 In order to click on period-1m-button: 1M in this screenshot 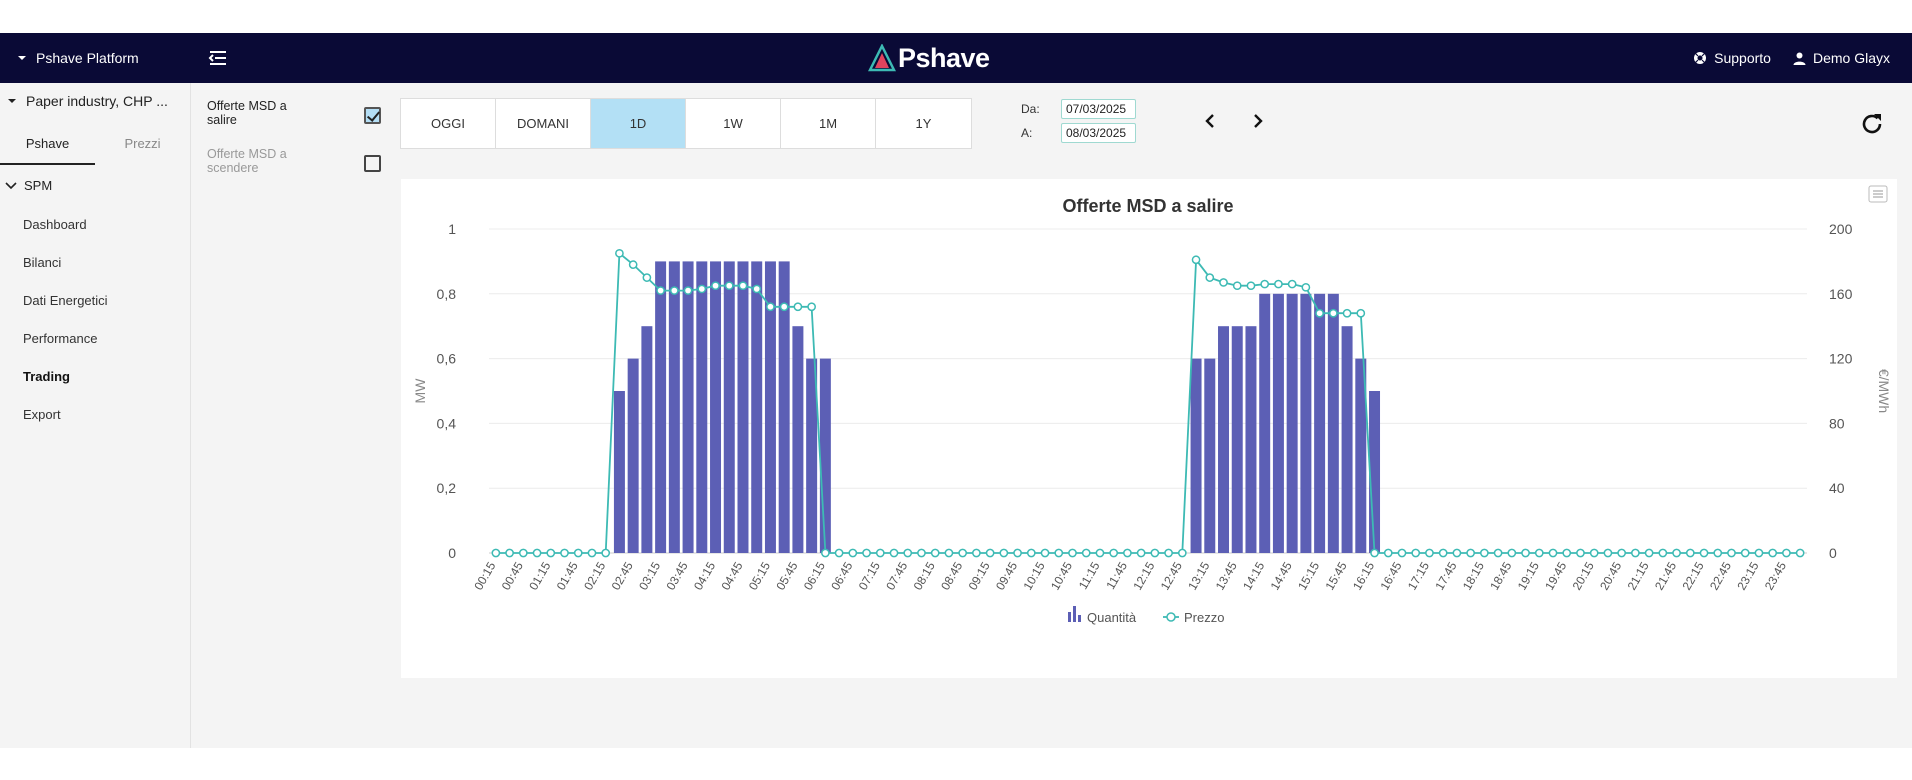, I will do `click(828, 123)`.